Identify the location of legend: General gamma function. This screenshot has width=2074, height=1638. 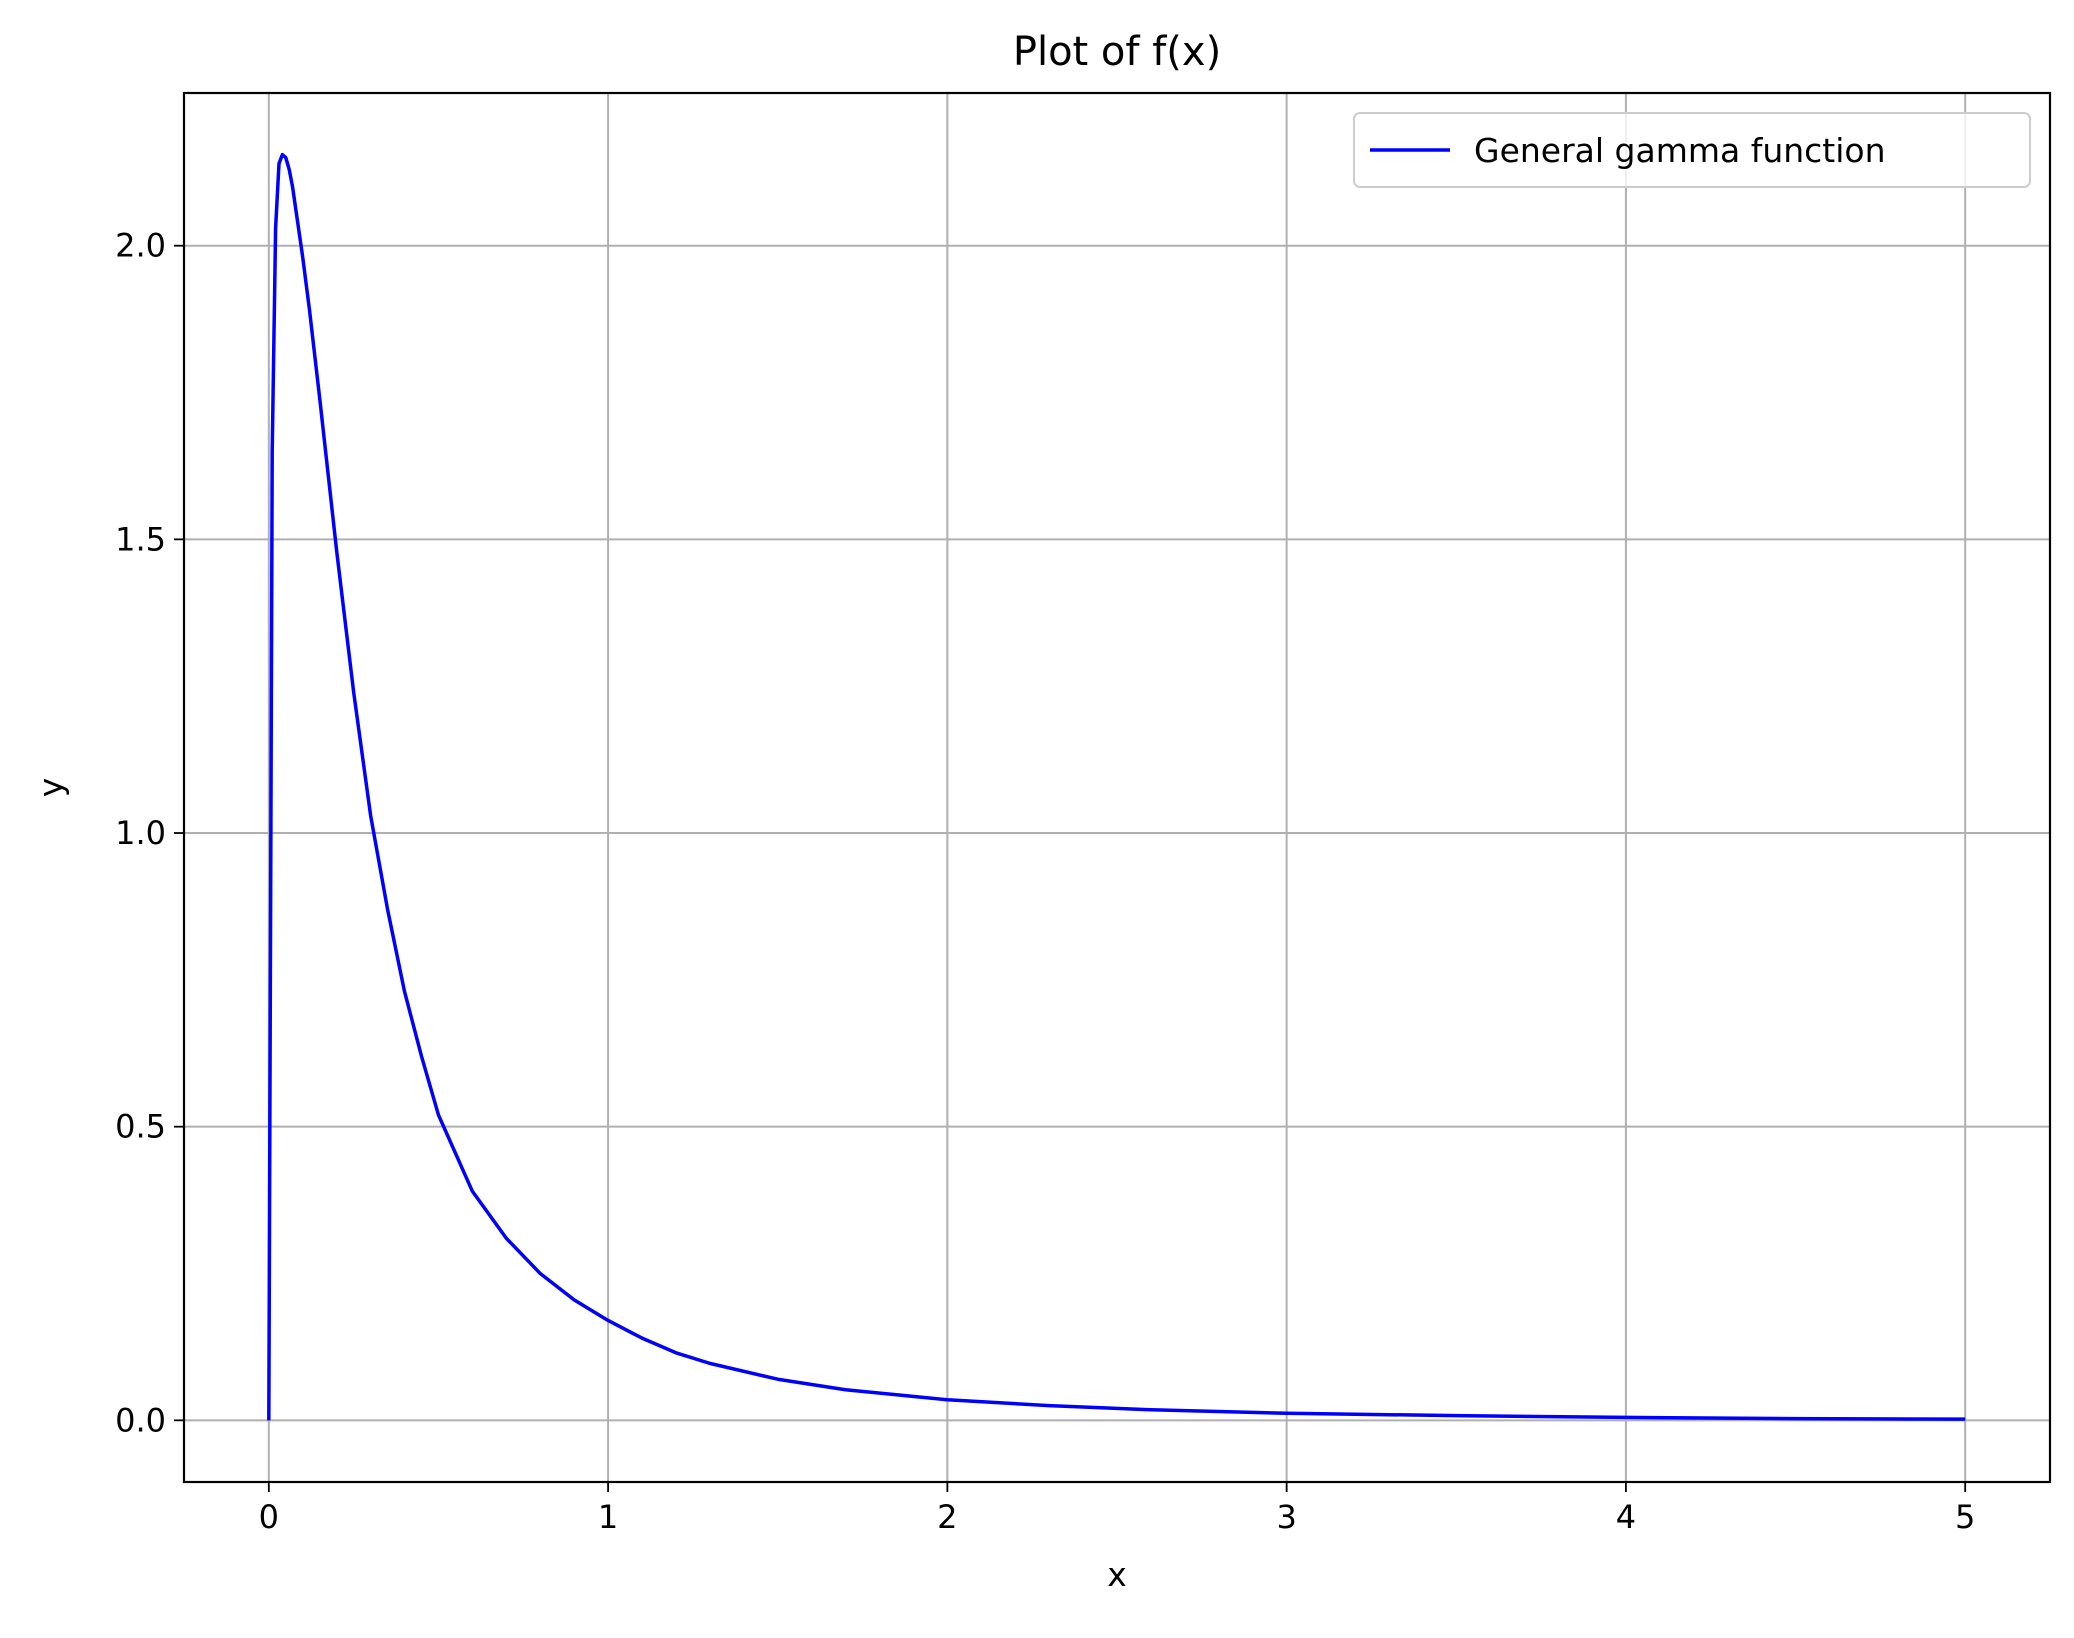
(1692, 150).